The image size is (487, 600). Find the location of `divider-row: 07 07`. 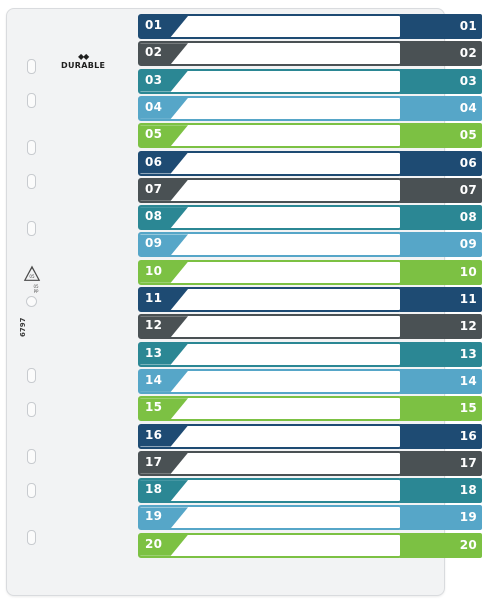

divider-row: 07 07 is located at coordinates (311, 190).